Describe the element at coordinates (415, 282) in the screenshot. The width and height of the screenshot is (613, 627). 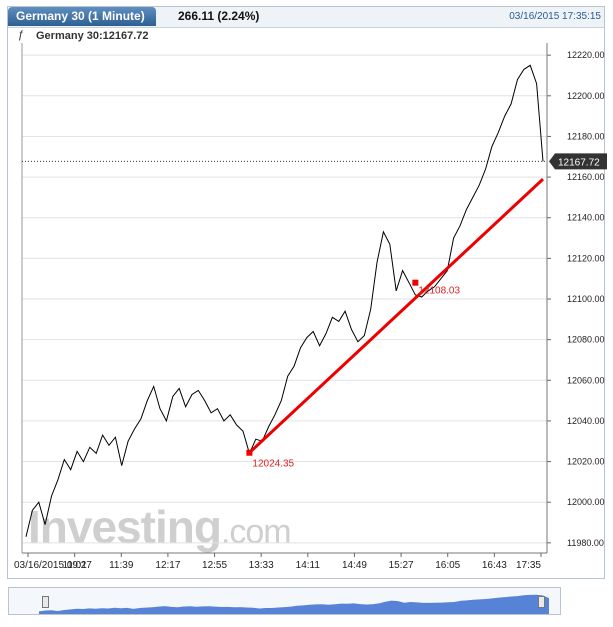
I see `trend-anchor-mid` at that location.